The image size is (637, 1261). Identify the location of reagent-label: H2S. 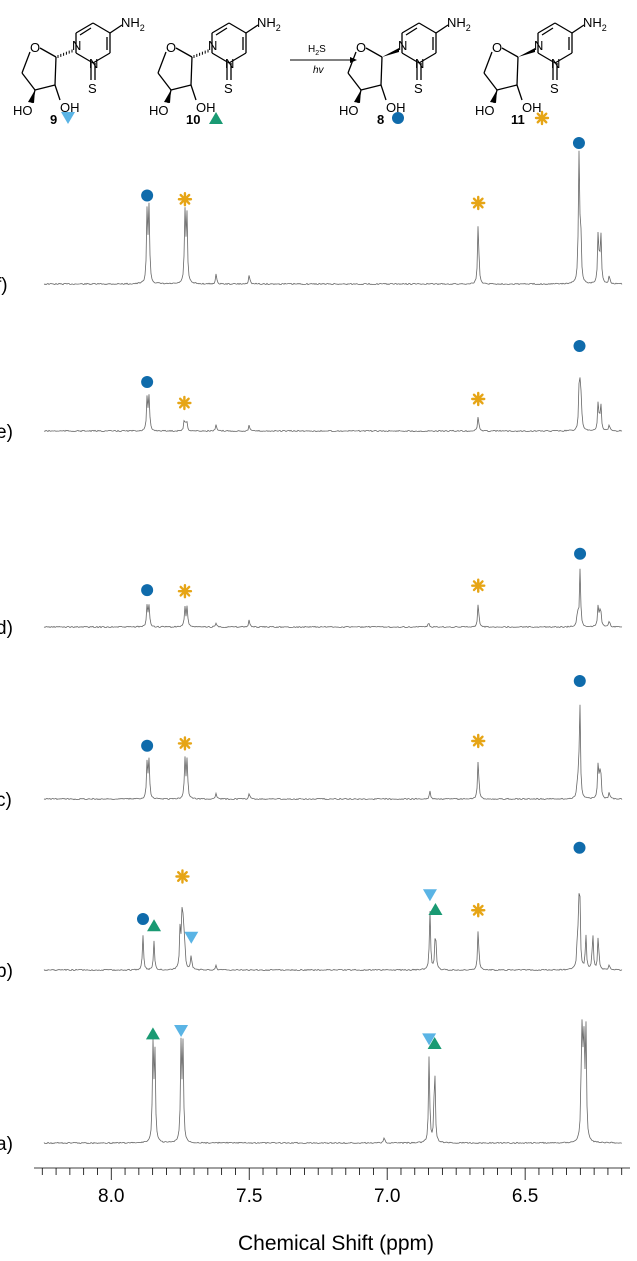
(317, 50).